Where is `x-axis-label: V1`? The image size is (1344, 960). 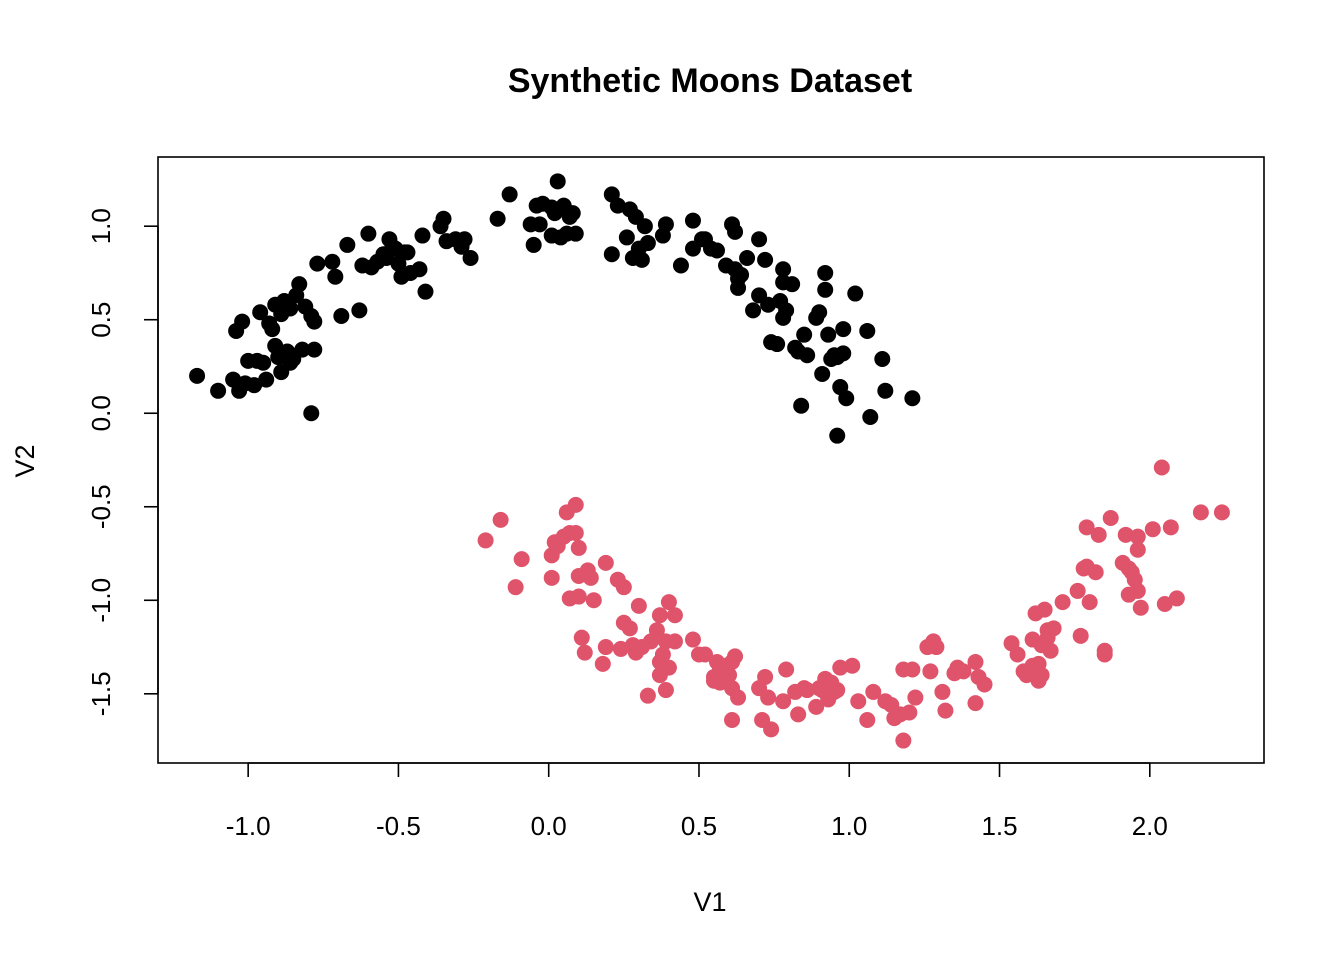 x-axis-label: V1 is located at coordinates (709, 902).